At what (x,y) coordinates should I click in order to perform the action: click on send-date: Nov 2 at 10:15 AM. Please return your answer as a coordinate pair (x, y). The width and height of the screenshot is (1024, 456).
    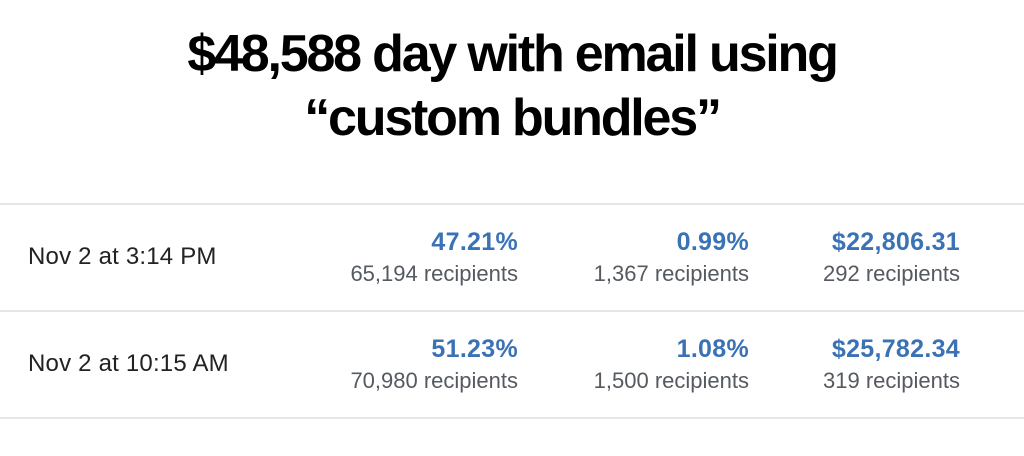
    Looking at the image, I should click on (128, 363).